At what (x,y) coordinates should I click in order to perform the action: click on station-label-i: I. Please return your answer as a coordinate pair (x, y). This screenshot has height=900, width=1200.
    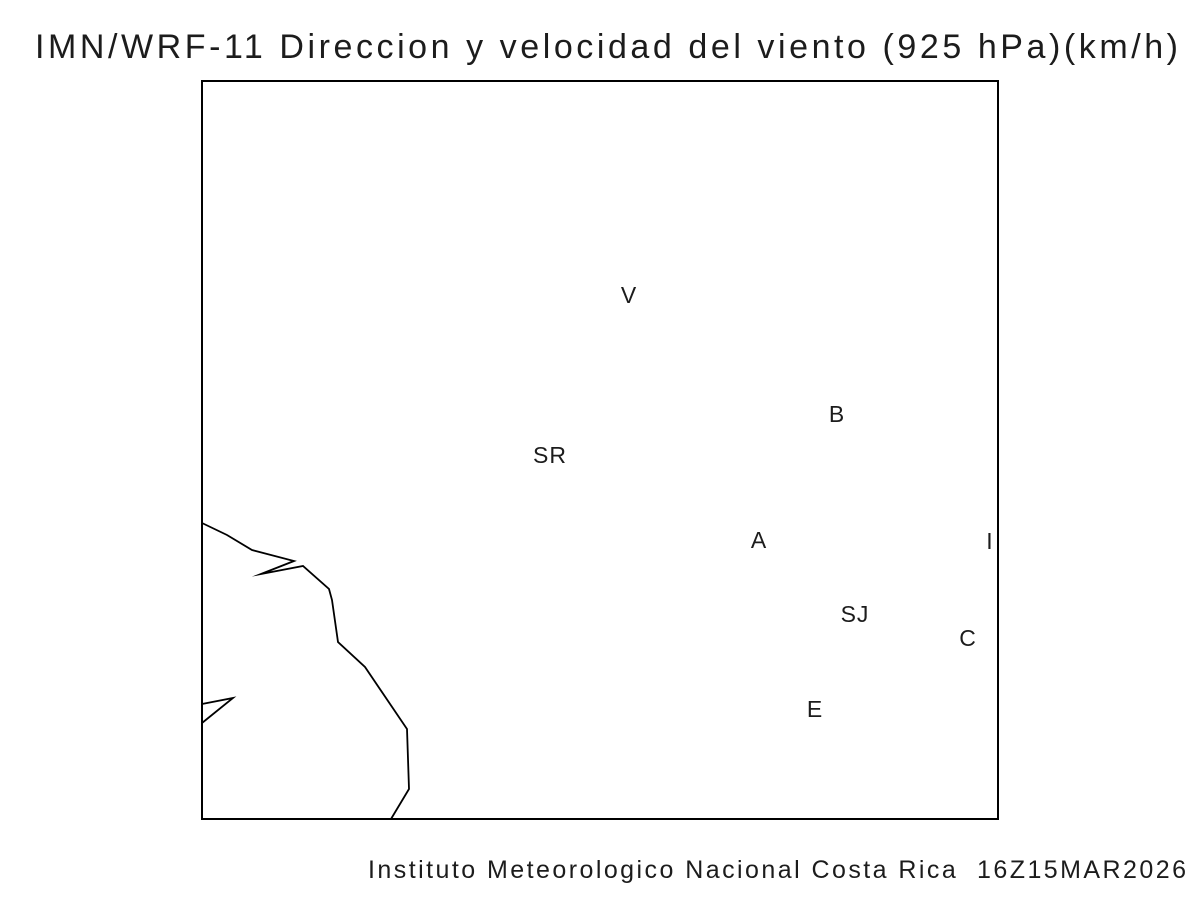
    Looking at the image, I should click on (989, 541).